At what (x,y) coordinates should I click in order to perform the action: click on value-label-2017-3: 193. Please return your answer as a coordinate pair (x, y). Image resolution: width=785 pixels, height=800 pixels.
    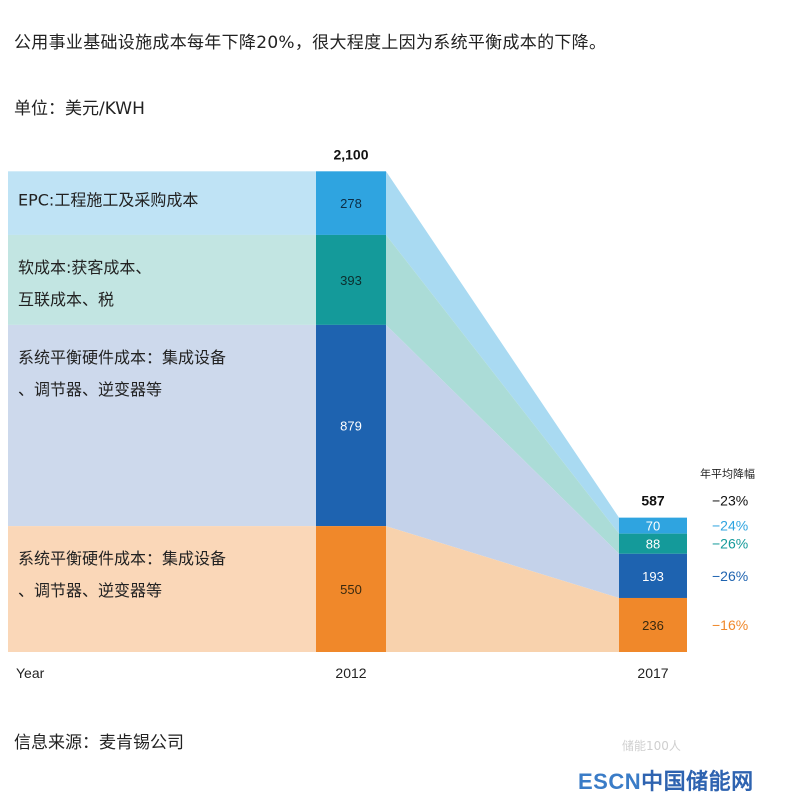
    Looking at the image, I should click on (653, 576).